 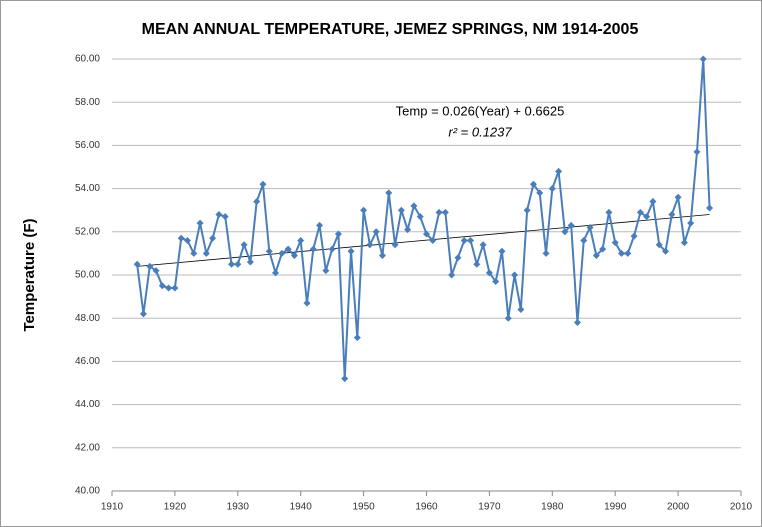 What do you see at coordinates (112, 507) in the screenshot?
I see `x-tick-label: 1910` at bounding box center [112, 507].